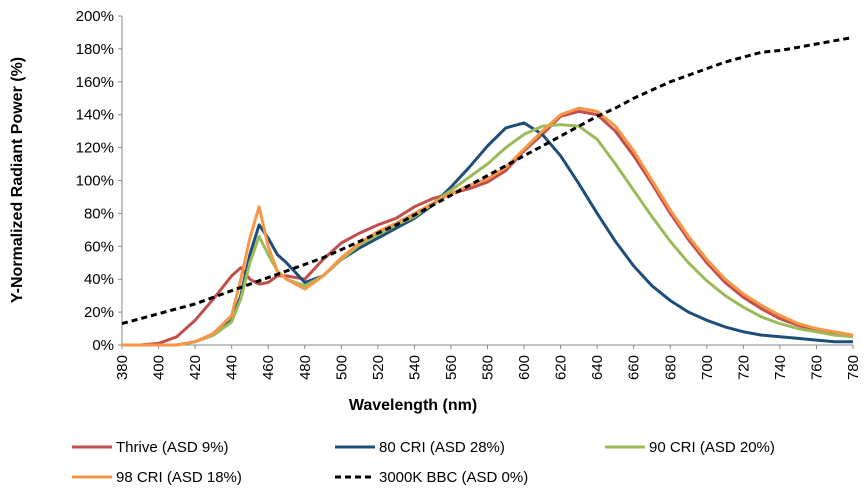  What do you see at coordinates (707, 367) in the screenshot?
I see `x-tick-label: 700` at bounding box center [707, 367].